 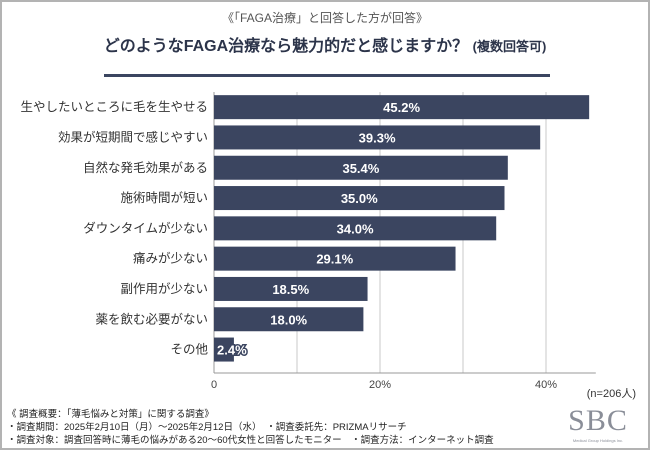 I want to click on x-tick-label: 40%, so click(x=546, y=385).